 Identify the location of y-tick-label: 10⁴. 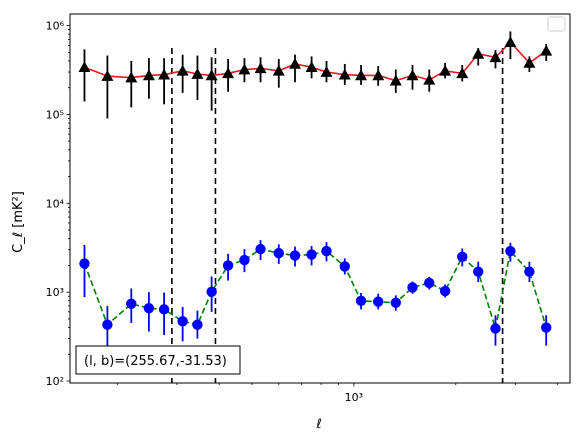
(55, 203).